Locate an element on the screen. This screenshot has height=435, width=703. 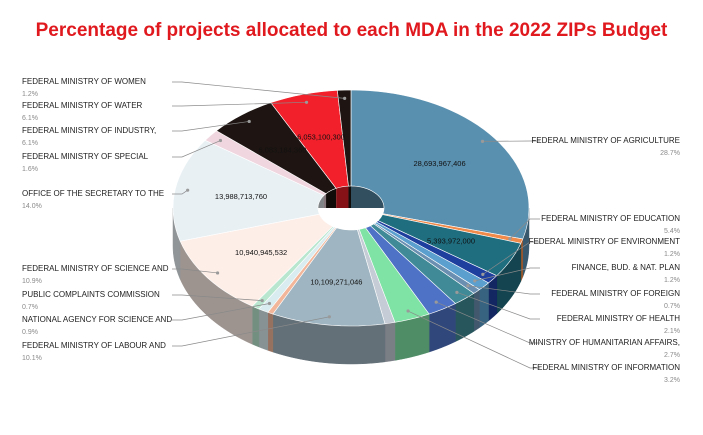
label-pct-4: 1.2% is located at coordinates (672, 254).